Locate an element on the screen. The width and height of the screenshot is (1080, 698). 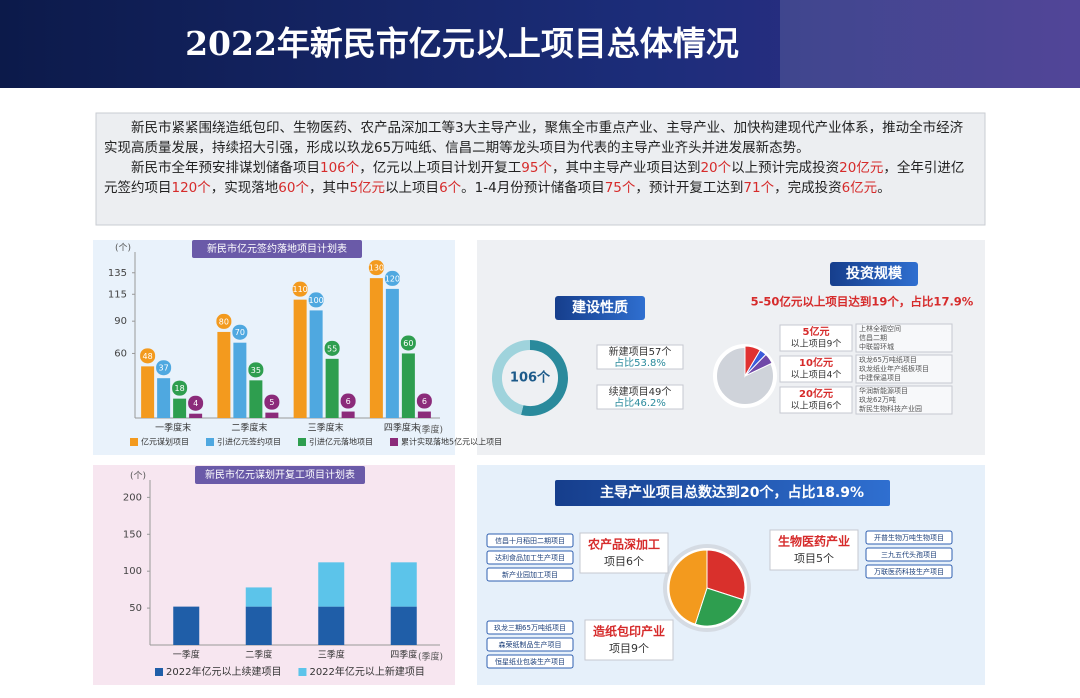
project-name: 华润新能源项目 is located at coordinates (883, 390).